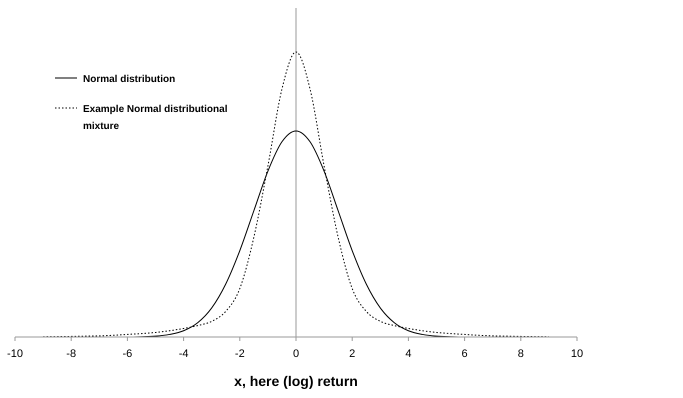 This screenshot has width=683, height=398. Describe the element at coordinates (127, 354) in the screenshot. I see `x-tick-label: -6` at that location.